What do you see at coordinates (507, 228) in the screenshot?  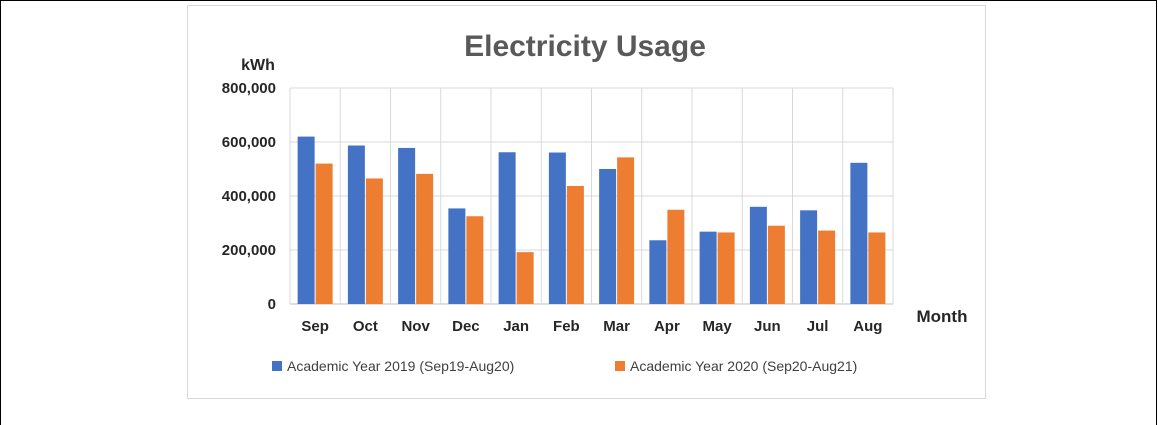 I see `bar-series1-jan` at bounding box center [507, 228].